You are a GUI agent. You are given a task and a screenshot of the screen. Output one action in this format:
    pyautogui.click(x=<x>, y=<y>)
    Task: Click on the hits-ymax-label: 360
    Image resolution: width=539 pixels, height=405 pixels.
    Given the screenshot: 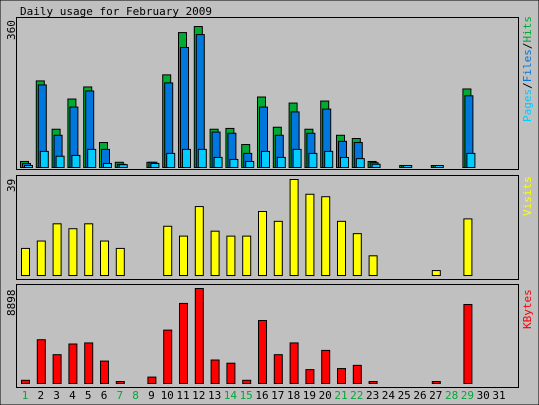 What is the action you would take?
    pyautogui.click(x=11, y=30)
    